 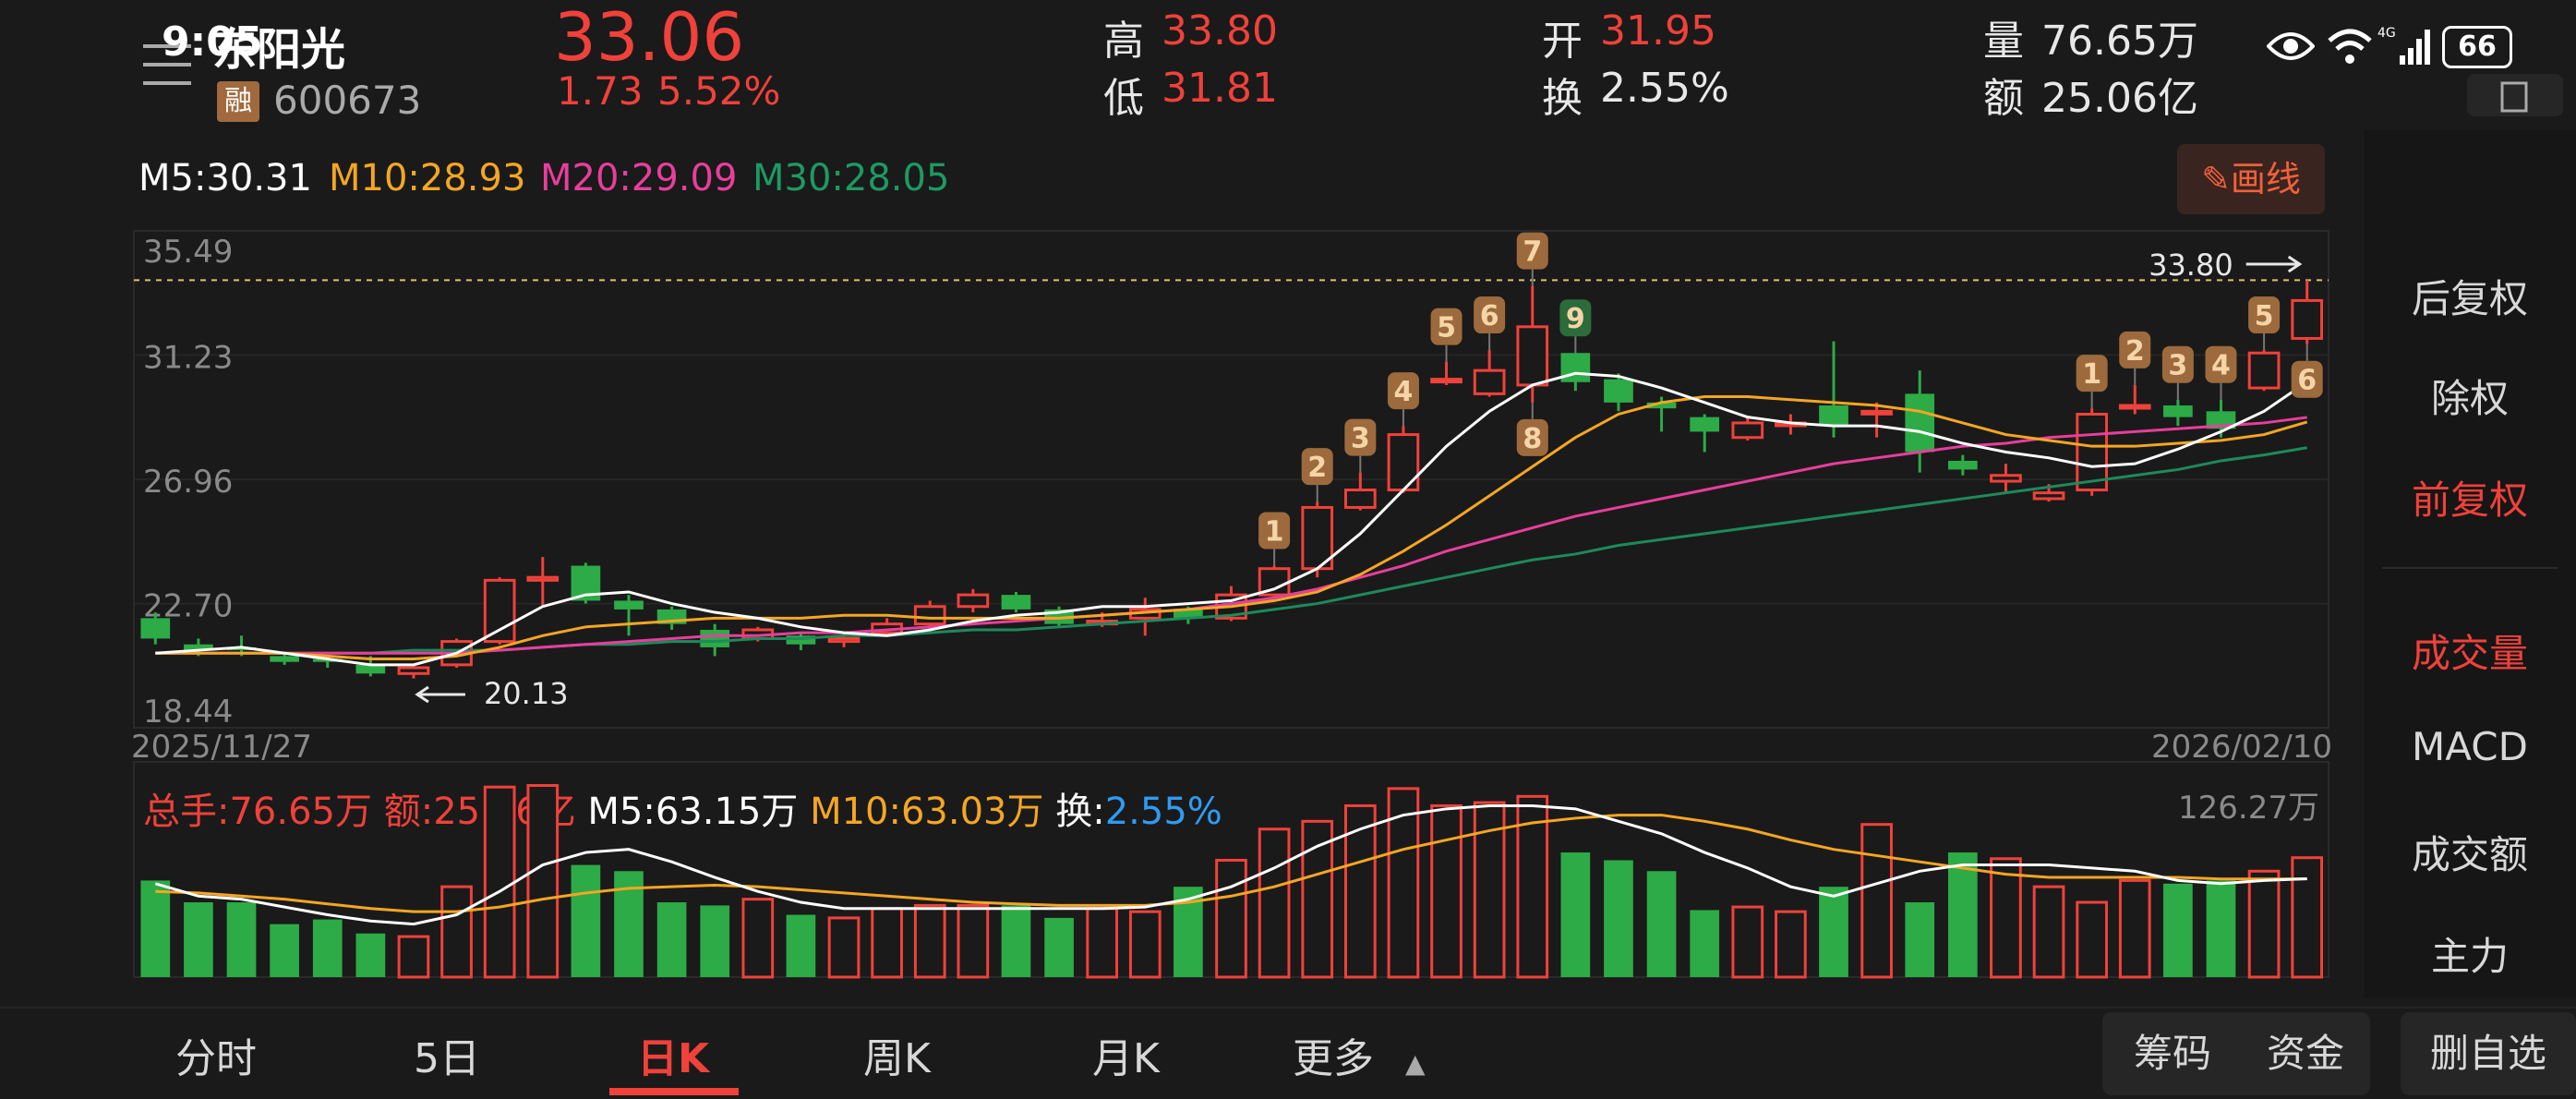 I want to click on remove-watchlist-button: 删自选, so click(x=2488, y=1053).